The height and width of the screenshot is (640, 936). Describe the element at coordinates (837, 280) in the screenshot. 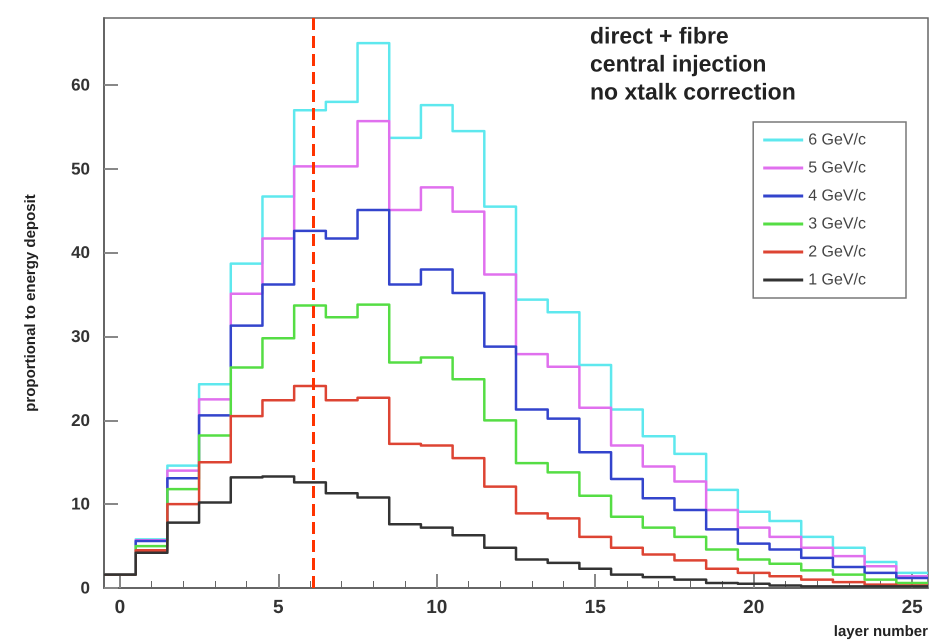

I see `legend-label: 1 GeV/c` at that location.